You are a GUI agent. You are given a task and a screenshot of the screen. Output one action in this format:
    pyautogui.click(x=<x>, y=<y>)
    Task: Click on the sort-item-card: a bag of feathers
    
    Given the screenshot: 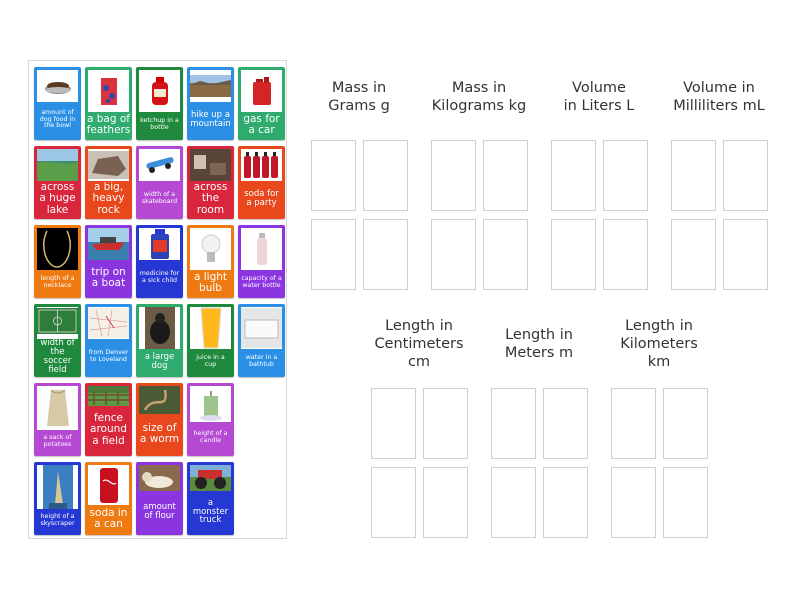 What is the action you would take?
    pyautogui.click(x=108, y=103)
    